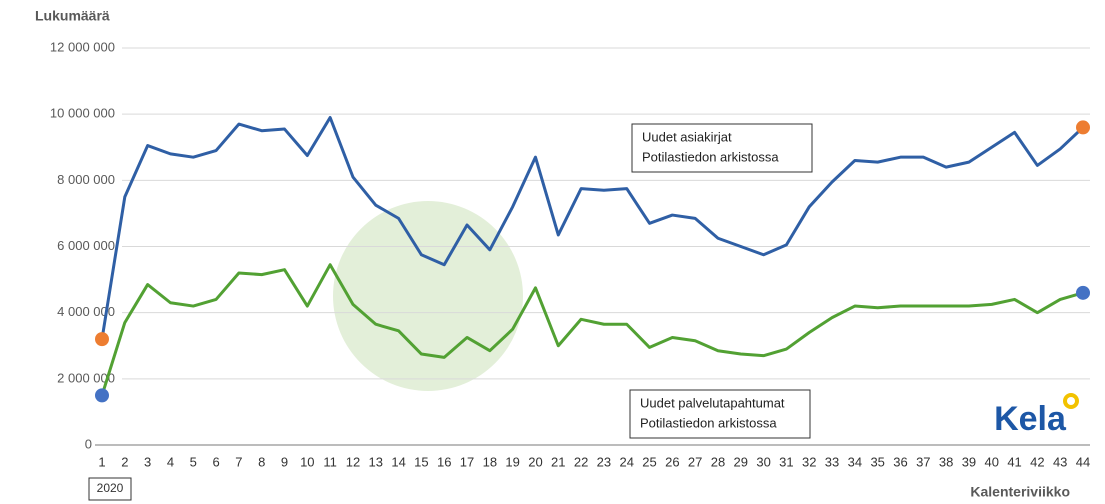 The height and width of the screenshot is (504, 1105). I want to click on x-tick-label: 24, so click(626, 461).